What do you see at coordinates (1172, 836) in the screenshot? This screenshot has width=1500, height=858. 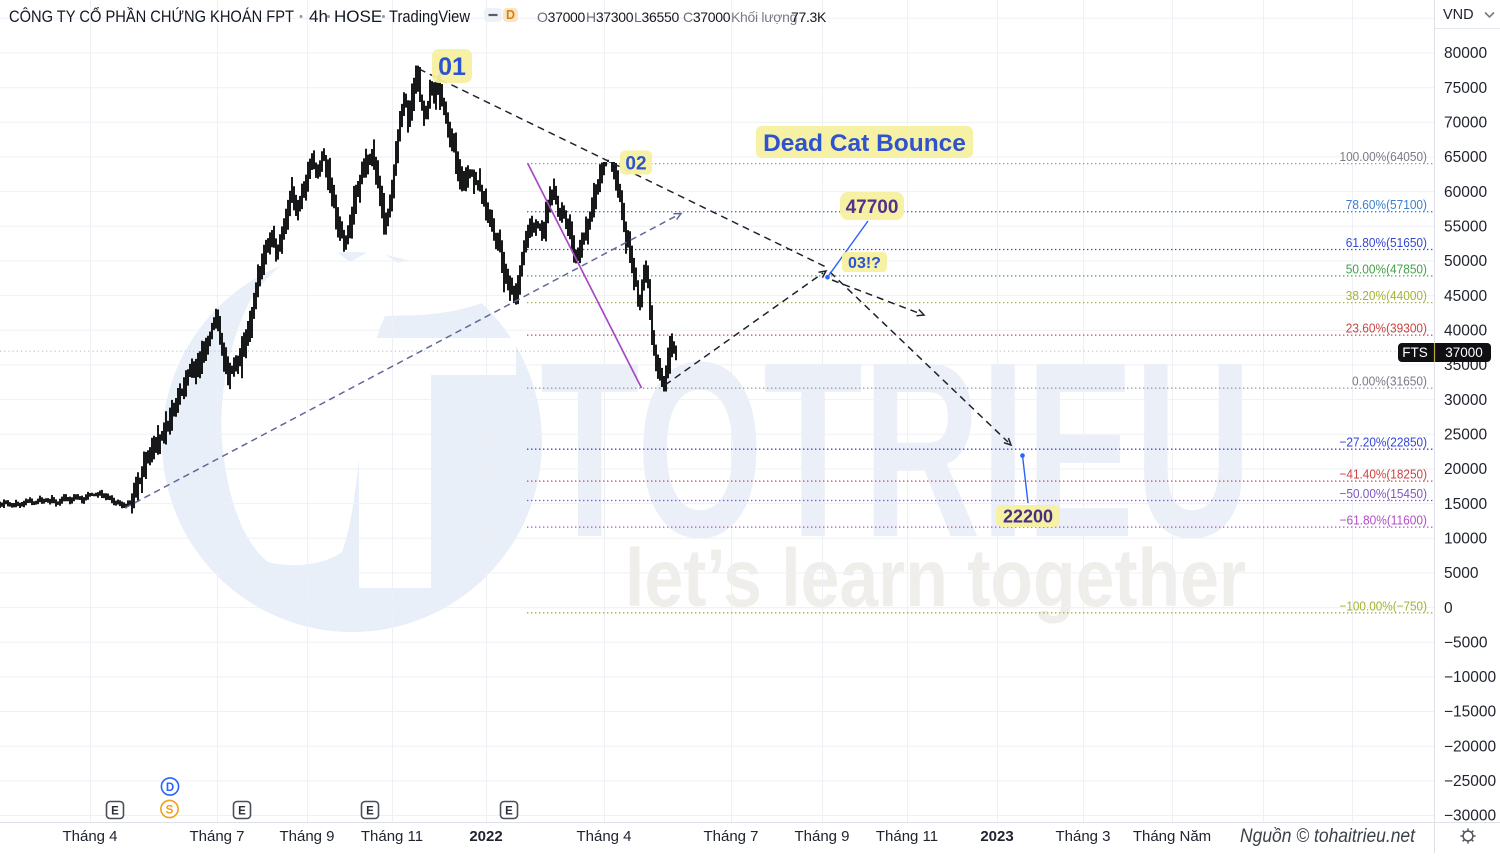 I see `svg-text: Tháng Năm` at bounding box center [1172, 836].